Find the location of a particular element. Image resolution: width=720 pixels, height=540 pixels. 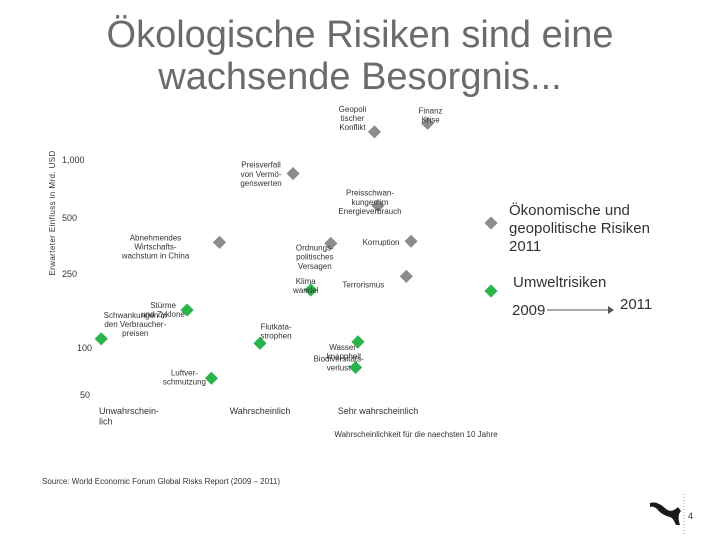

risk-point-label: Flutkata-strophen is located at coordinates (275, 331).